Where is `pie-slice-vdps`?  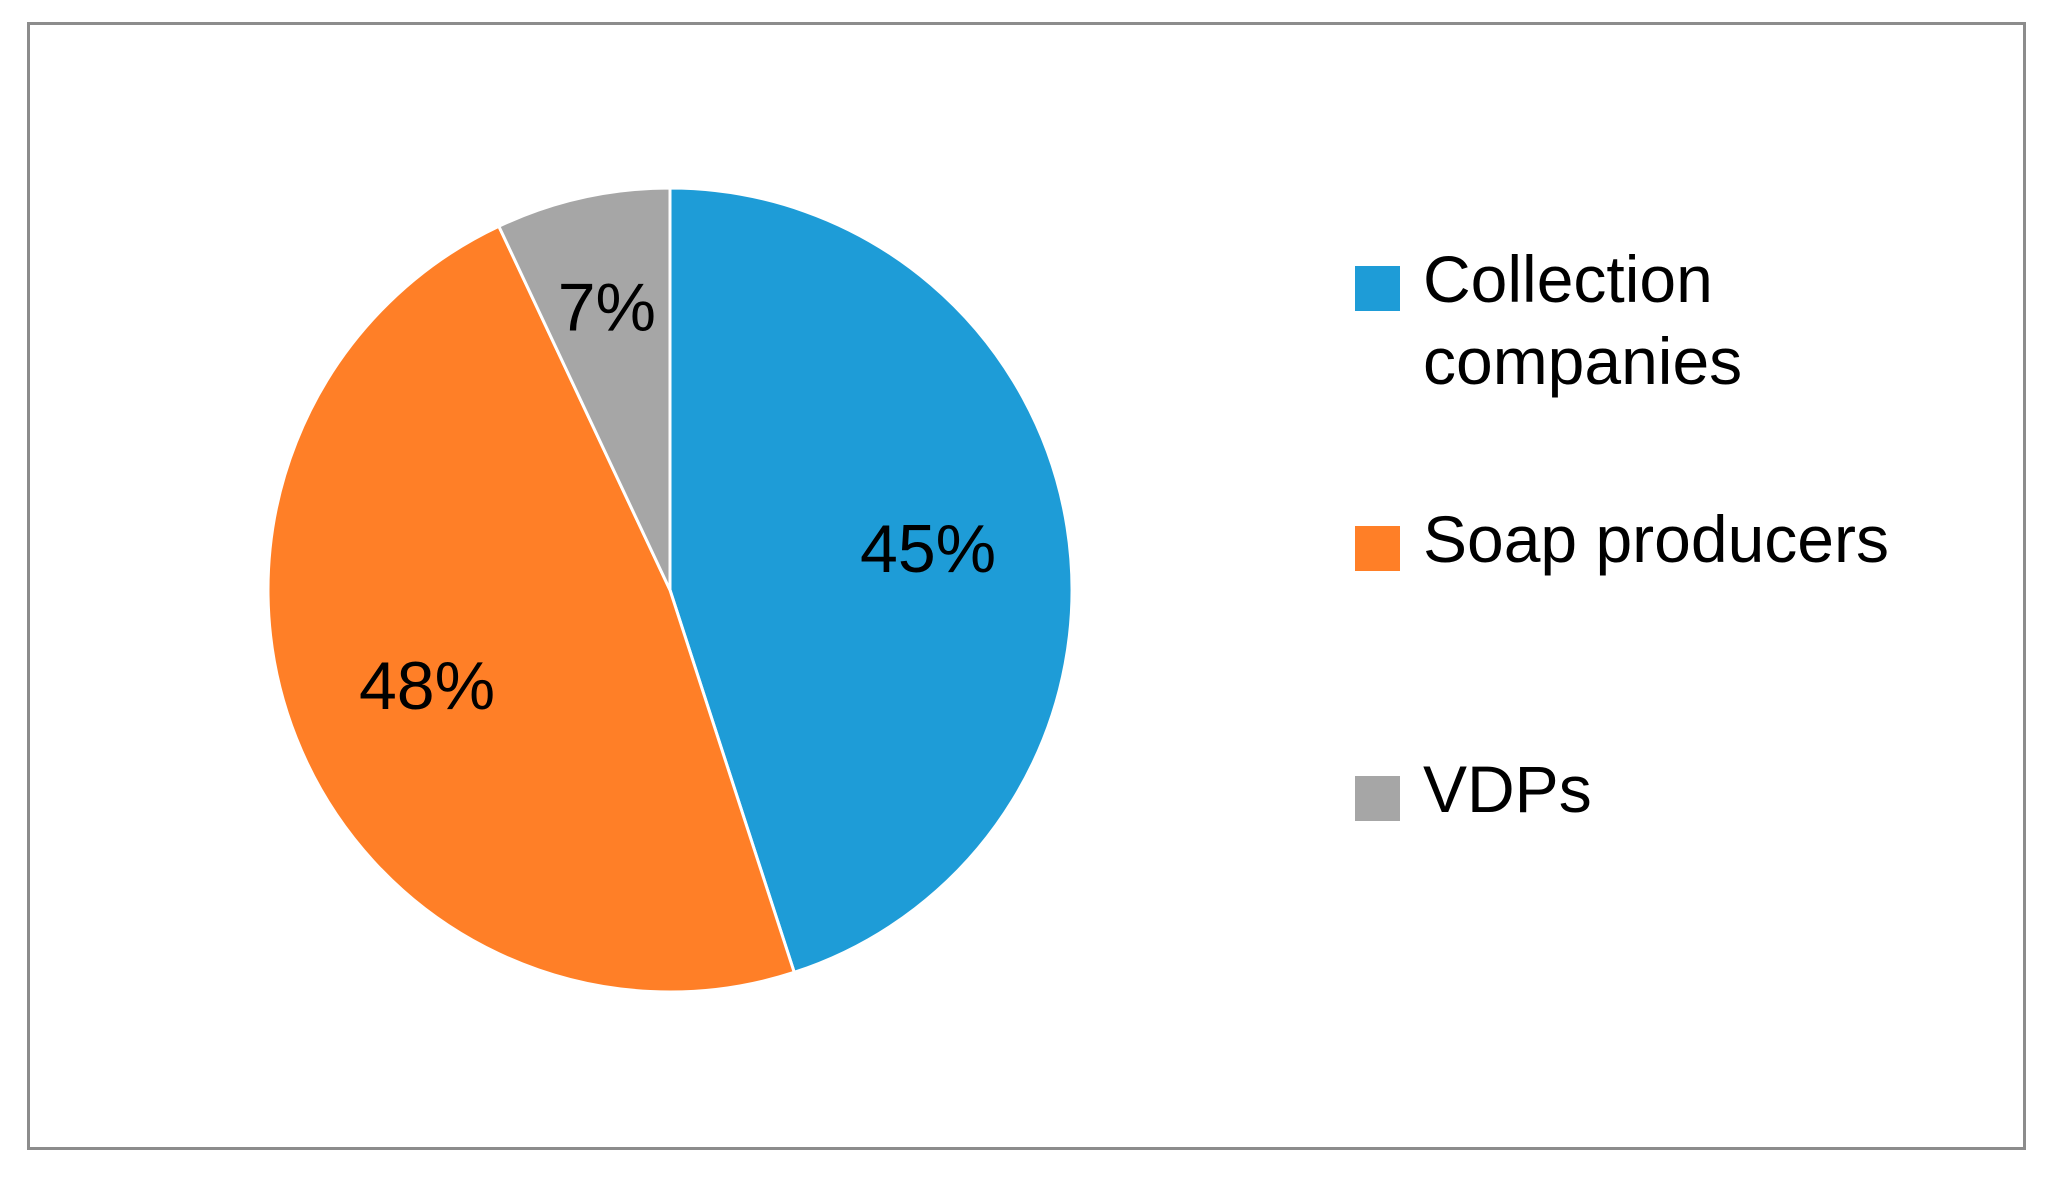
pie-slice-vdps is located at coordinates (584, 388).